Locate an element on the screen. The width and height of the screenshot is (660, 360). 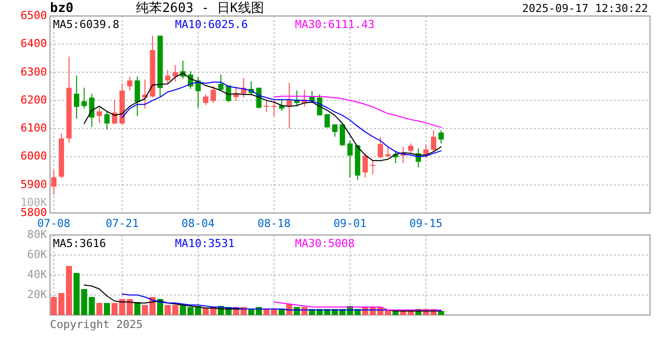
text: MA10:3531 is located at coordinates (205, 243).